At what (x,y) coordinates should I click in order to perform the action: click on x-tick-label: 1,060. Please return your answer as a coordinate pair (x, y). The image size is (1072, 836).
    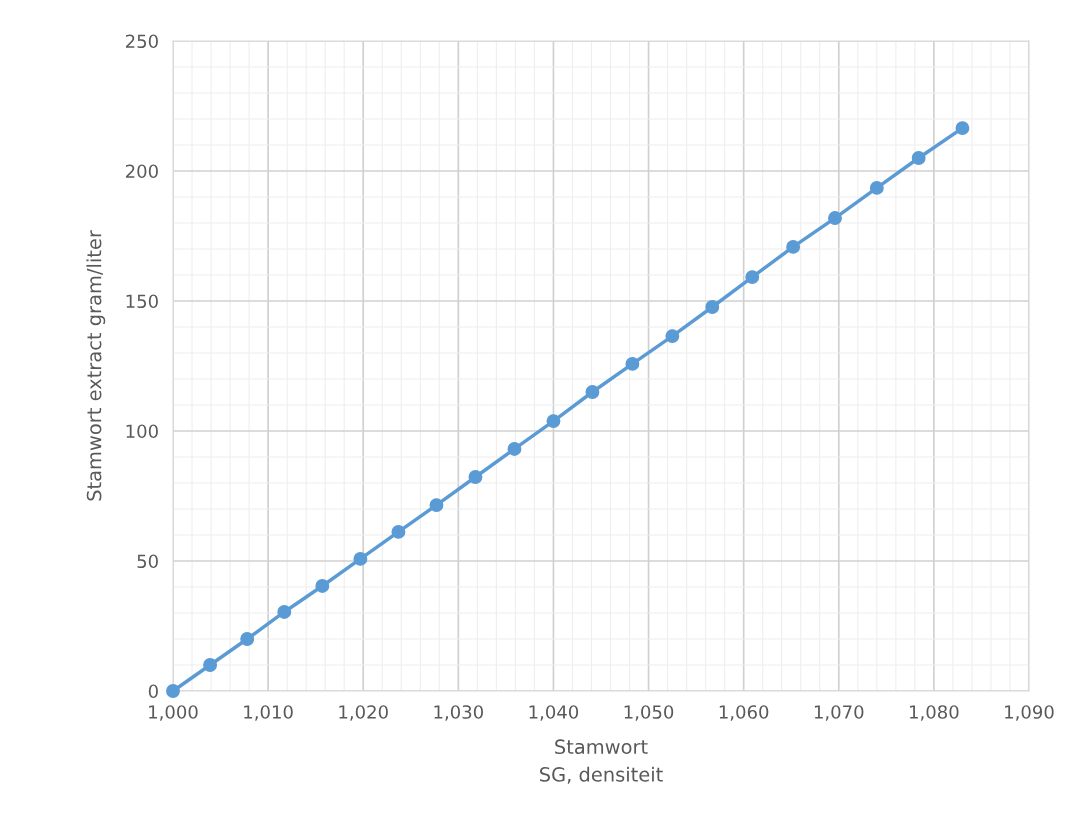
    Looking at the image, I should click on (744, 713).